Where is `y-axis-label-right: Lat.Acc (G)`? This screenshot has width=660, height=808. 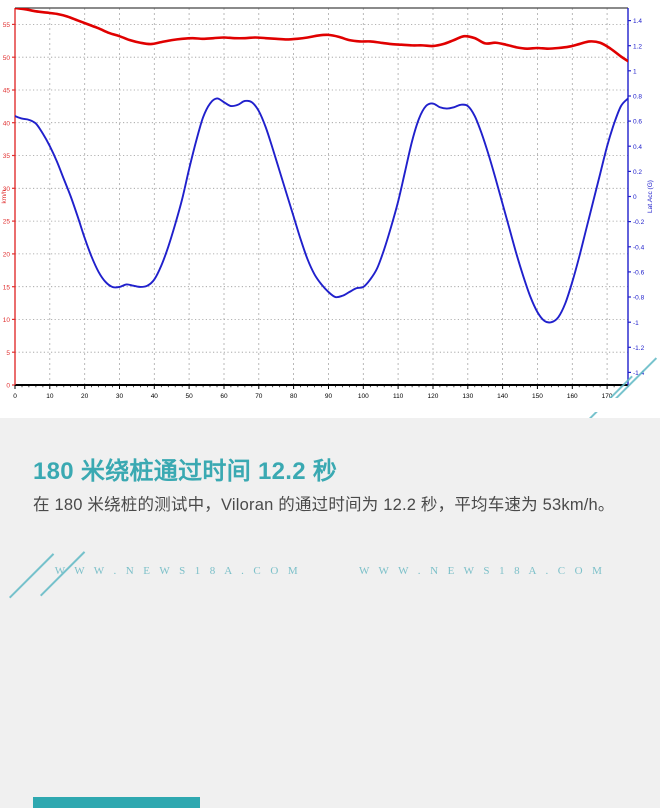
y-axis-label-right: Lat.Acc (G) is located at coordinates (650, 196).